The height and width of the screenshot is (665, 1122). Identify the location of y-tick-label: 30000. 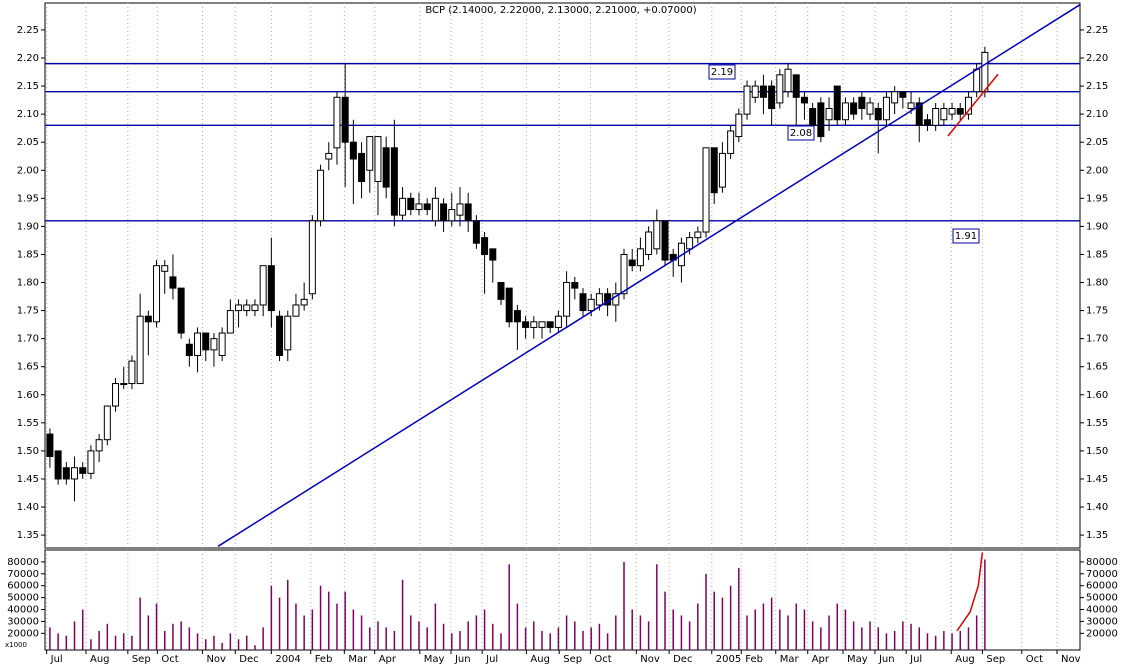
(1102, 621).